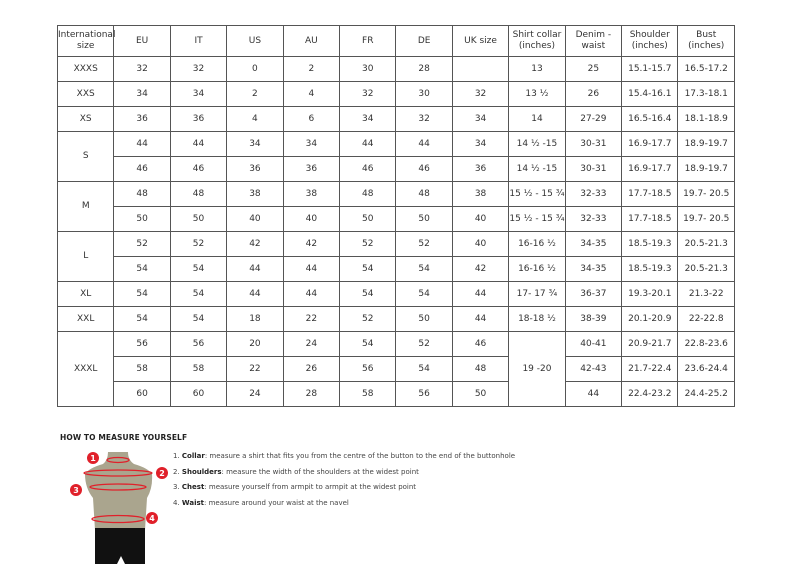  Describe the element at coordinates (311, 369) in the screenshot. I see `table-cell: 26` at that location.